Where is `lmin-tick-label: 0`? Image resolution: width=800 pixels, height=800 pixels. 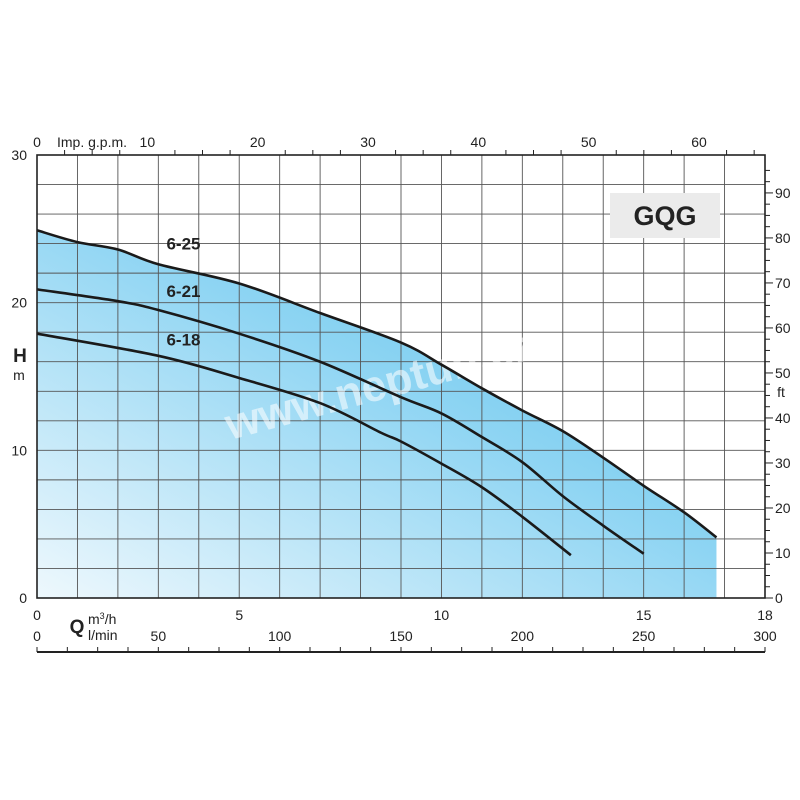
lmin-tick-label: 0 is located at coordinates (37, 636).